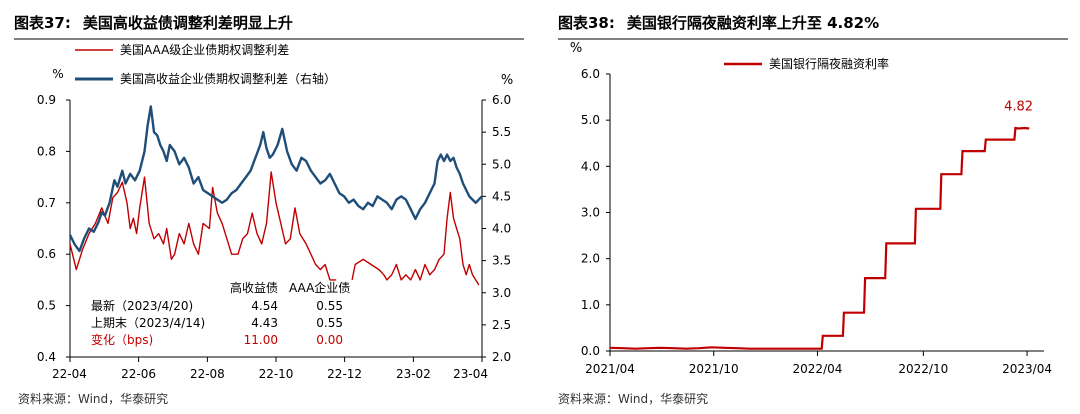 The image size is (1080, 414). I want to click on table-header: AAA企业债, so click(319, 287).